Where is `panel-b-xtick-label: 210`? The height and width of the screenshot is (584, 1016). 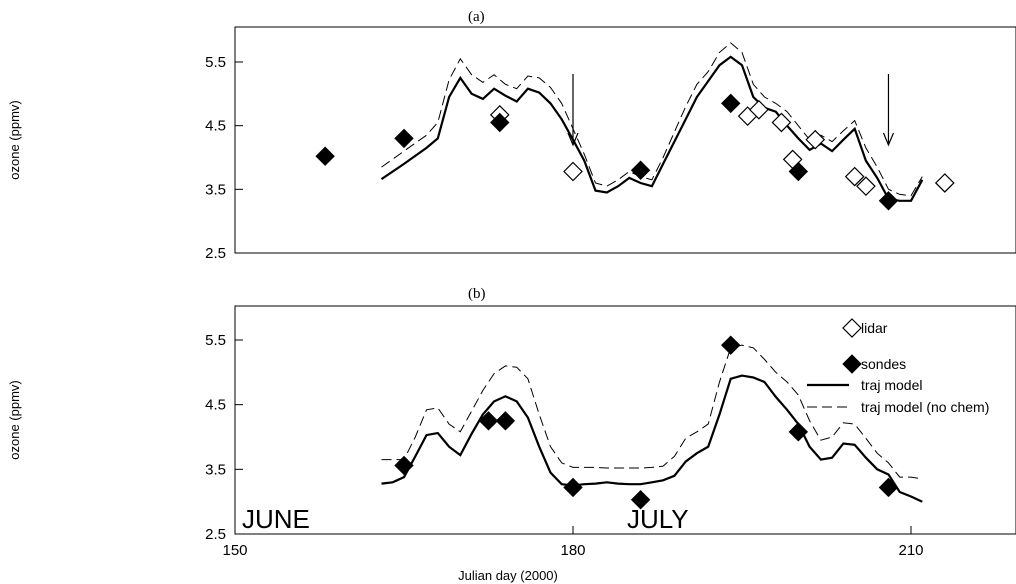
panel-b-xtick-label: 210 is located at coordinates (910, 550).